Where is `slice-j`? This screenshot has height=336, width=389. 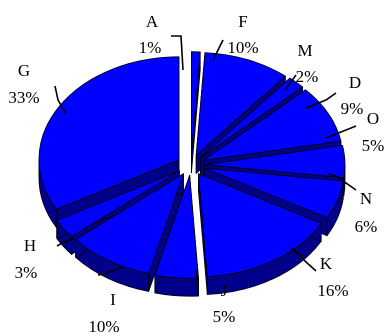
slice-j is located at coordinates (176, 226).